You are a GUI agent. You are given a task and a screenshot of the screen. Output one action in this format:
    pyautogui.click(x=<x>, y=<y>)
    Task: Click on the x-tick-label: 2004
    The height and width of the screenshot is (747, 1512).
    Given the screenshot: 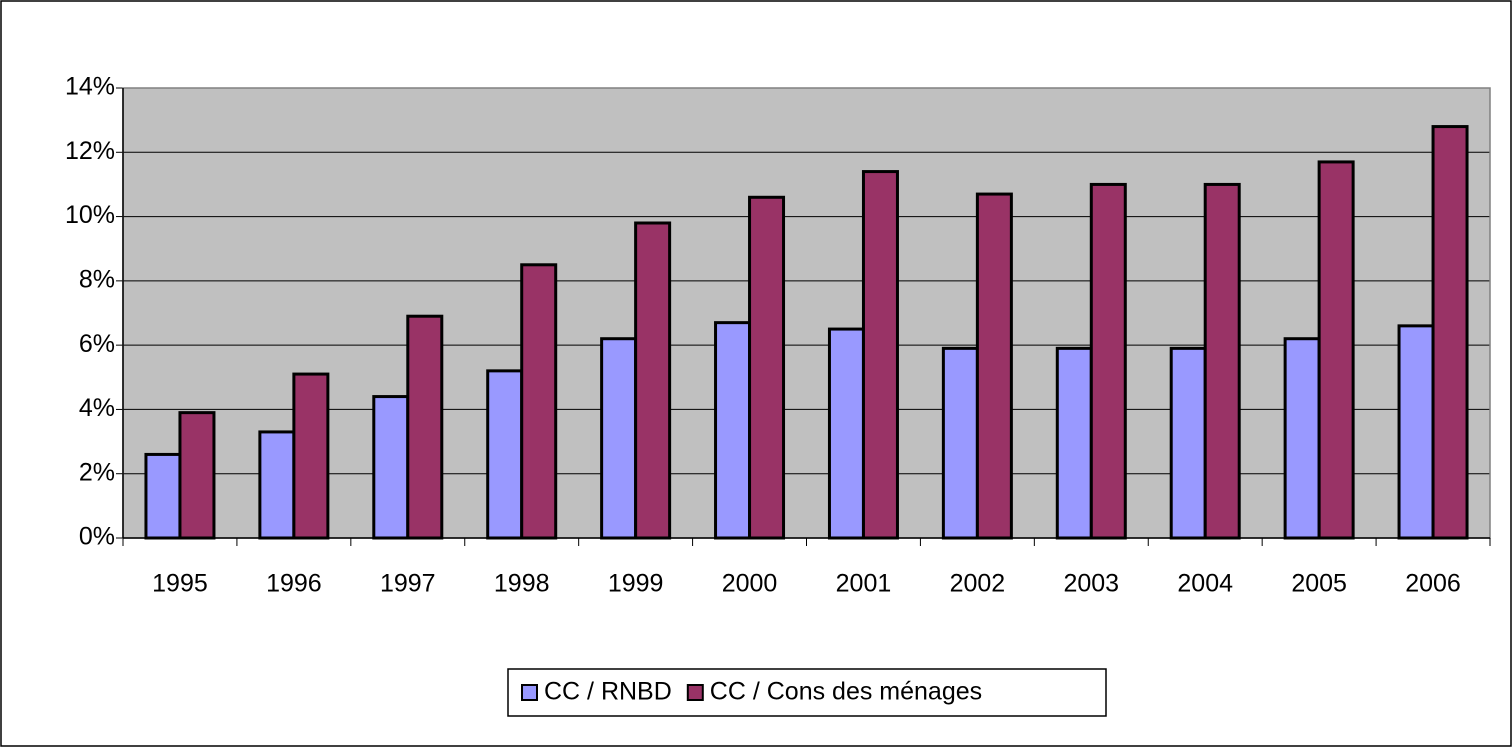 What is the action you would take?
    pyautogui.click(x=1205, y=584)
    